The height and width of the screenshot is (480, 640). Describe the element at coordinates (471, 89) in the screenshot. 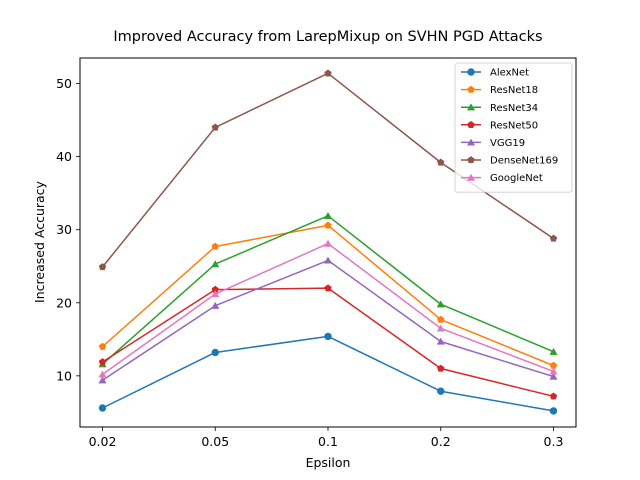

I see `legend-marker-resnet18` at that location.